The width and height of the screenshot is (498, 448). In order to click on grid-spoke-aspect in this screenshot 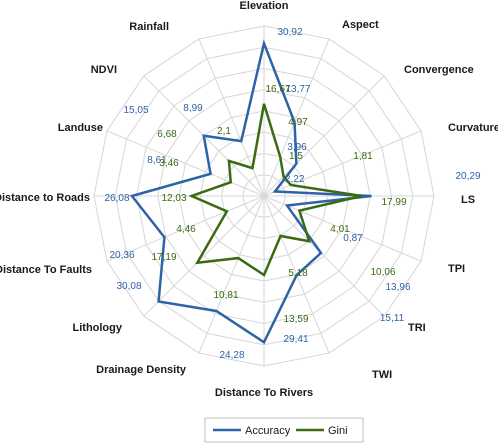, I will do `click(296, 117)`.